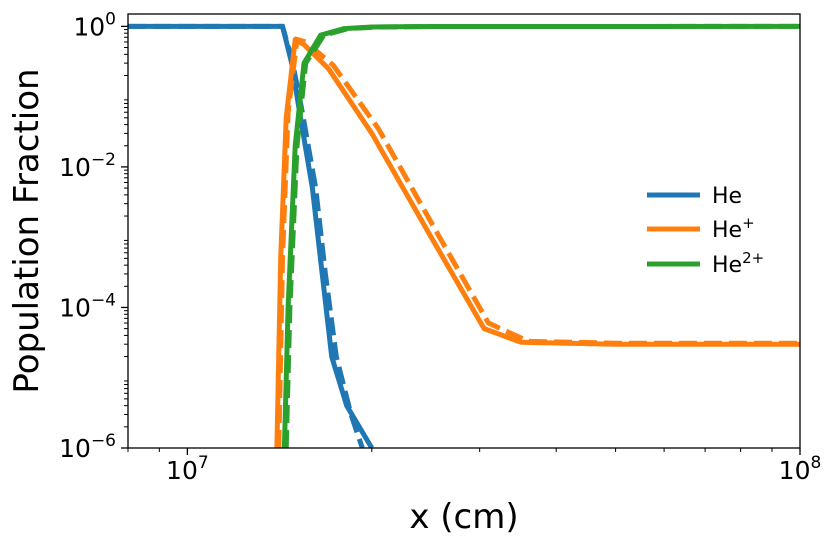  Describe the element at coordinates (187, 469) in the screenshot. I see `x-tick-label: 107` at that location.